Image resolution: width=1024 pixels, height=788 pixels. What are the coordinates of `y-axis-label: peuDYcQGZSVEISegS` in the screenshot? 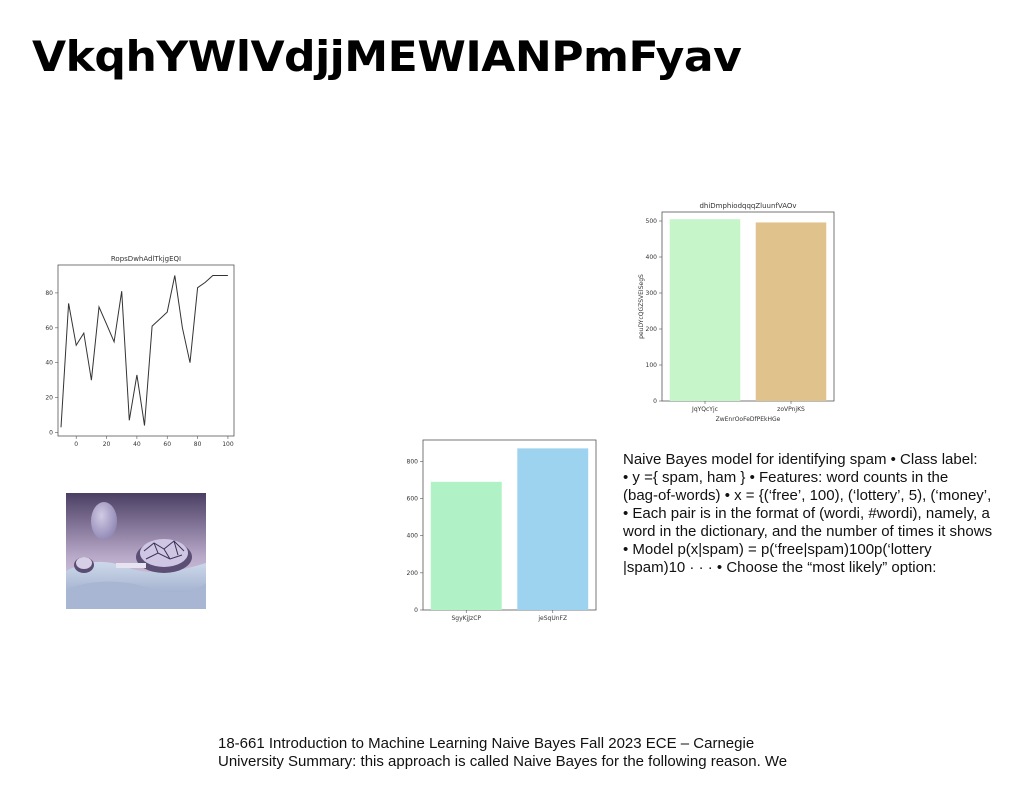 It's located at (641, 306).